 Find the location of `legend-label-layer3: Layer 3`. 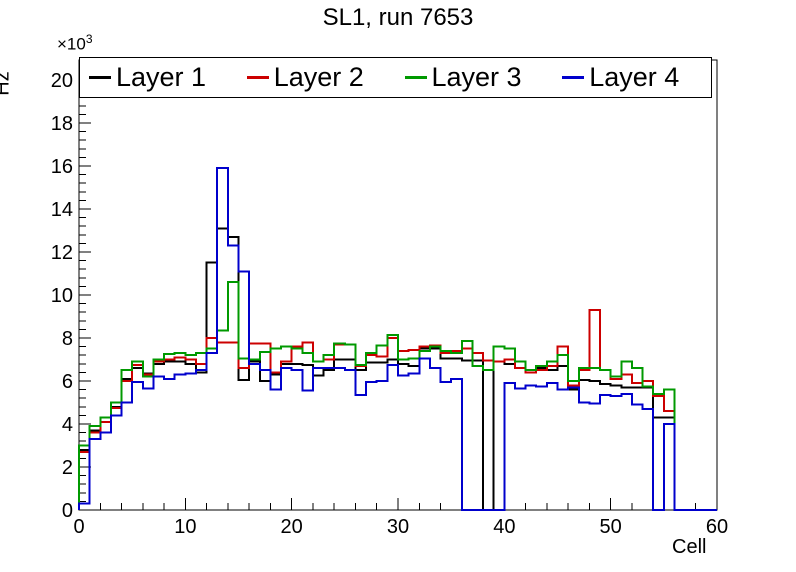

legend-label-layer3: Layer 3 is located at coordinates (476, 77).